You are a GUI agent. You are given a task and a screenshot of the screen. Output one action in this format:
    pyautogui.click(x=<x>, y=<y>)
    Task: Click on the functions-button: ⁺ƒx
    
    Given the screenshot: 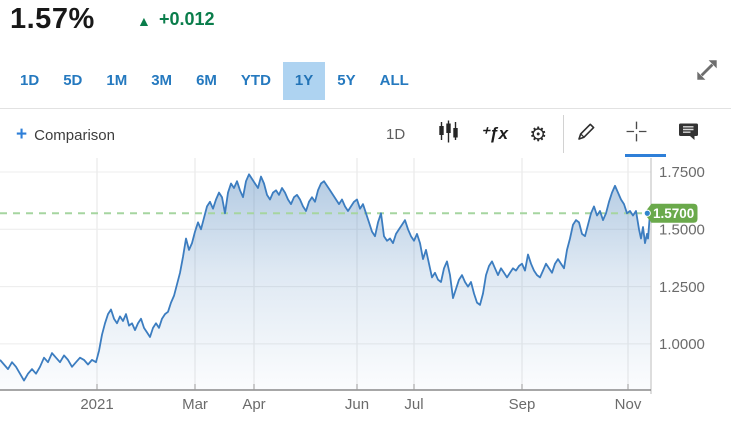 What is the action you would take?
    pyautogui.click(x=494, y=134)
    